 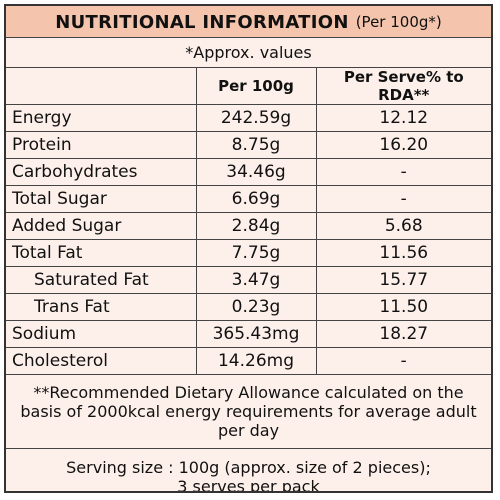 I want to click on per-100g-value: 14.26mg, so click(x=256, y=361).